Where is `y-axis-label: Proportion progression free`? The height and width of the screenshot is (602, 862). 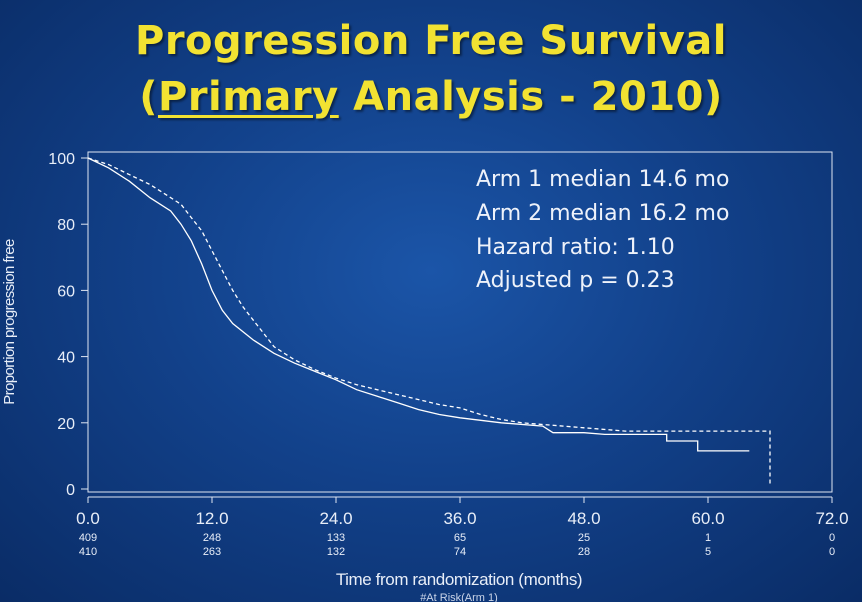 y-axis-label: Proportion progression free is located at coordinates (9, 322).